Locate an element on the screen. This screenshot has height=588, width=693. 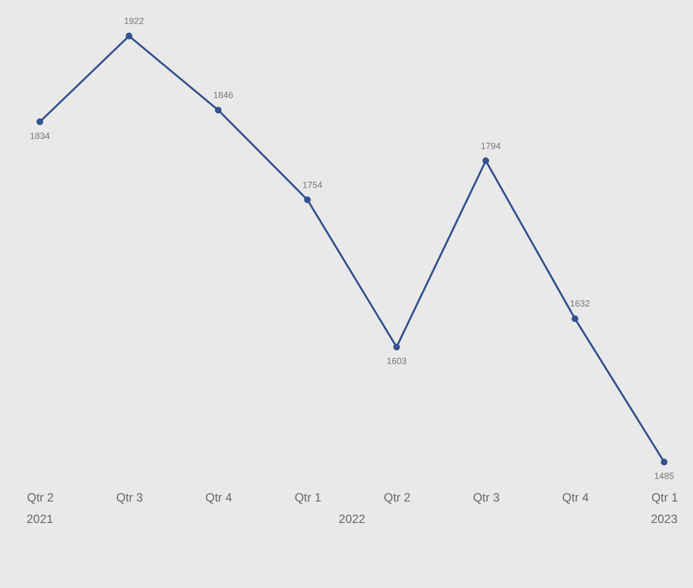
data-label: 1834 is located at coordinates (40, 135).